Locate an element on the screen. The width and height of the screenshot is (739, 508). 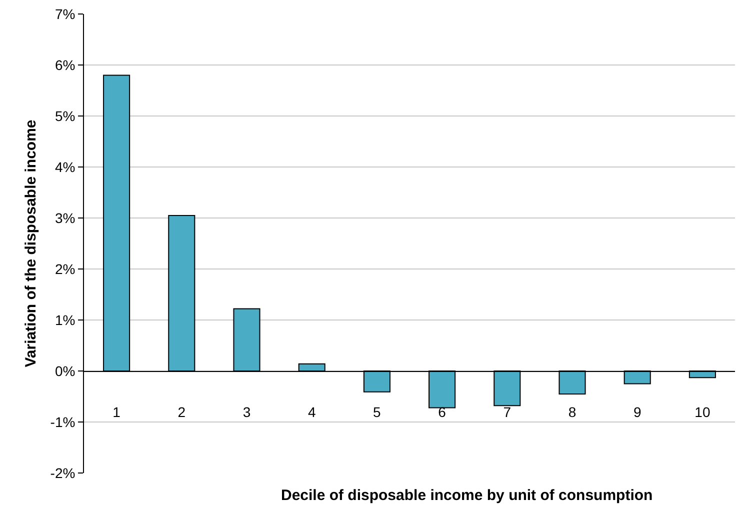
x-axis-title: Decile of disposable income by unit of consumption is located at coordinates (467, 495).